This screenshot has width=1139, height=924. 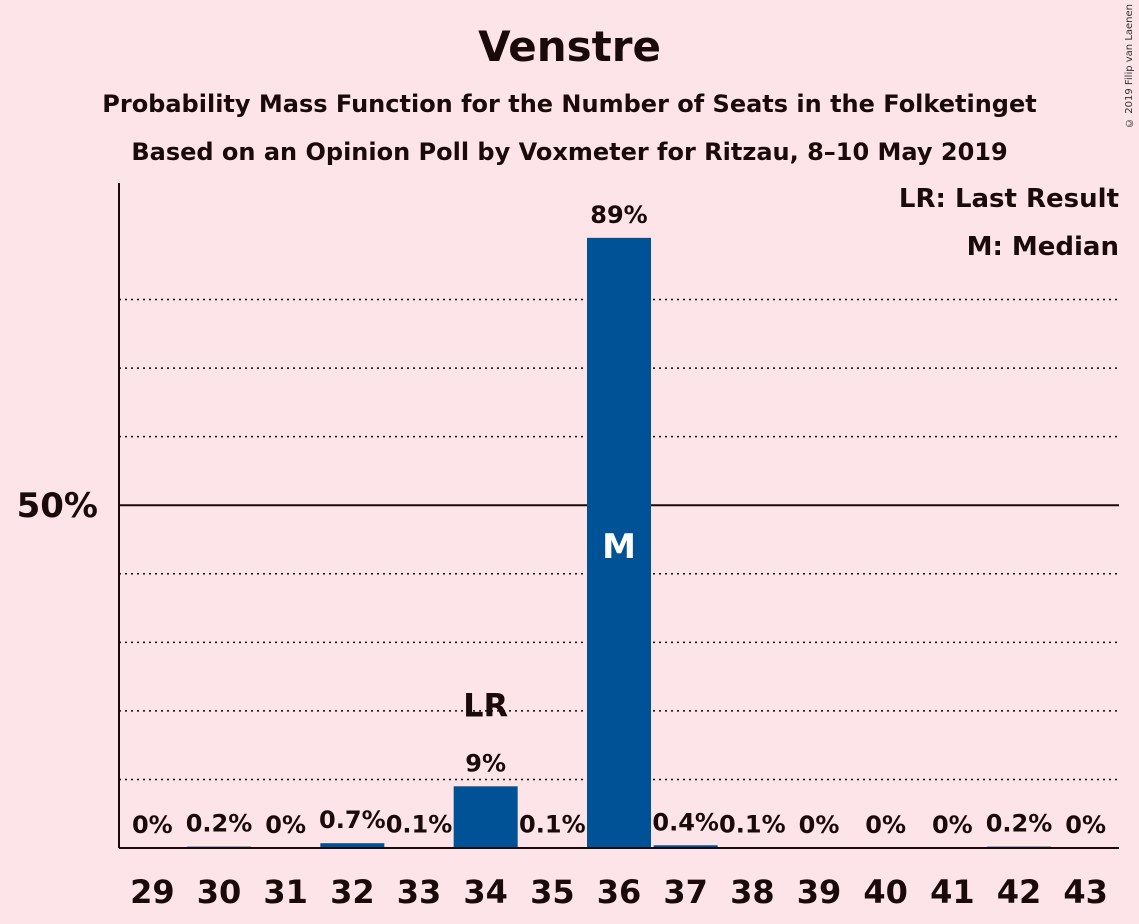 What do you see at coordinates (152, 825) in the screenshot?
I see `data-label-29: 0%` at bounding box center [152, 825].